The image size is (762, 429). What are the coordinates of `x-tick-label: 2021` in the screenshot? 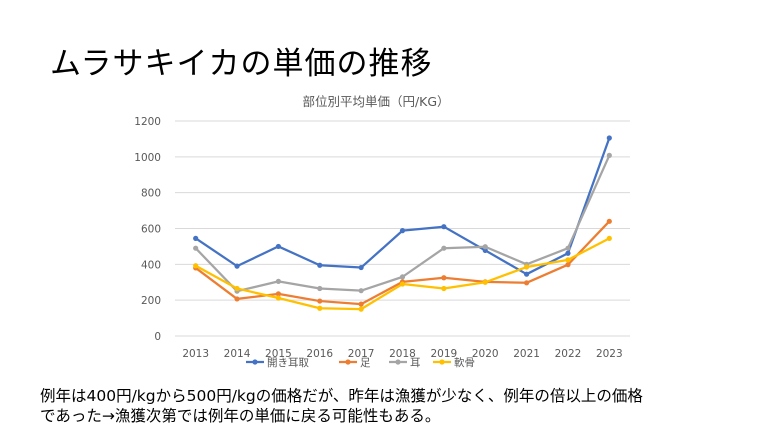 It's located at (526, 354).